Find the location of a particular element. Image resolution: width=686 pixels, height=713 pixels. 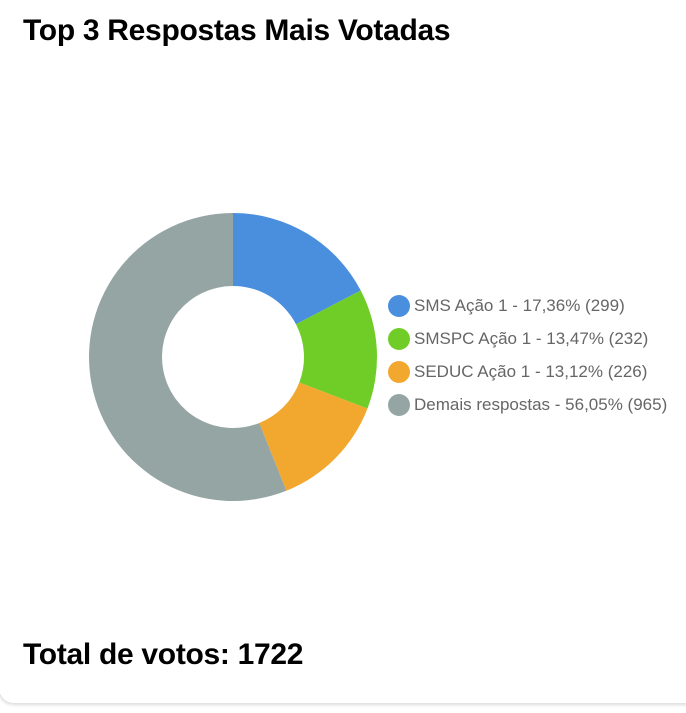

page-title: Top 3 Respostas Mais Votadas is located at coordinates (237, 30).